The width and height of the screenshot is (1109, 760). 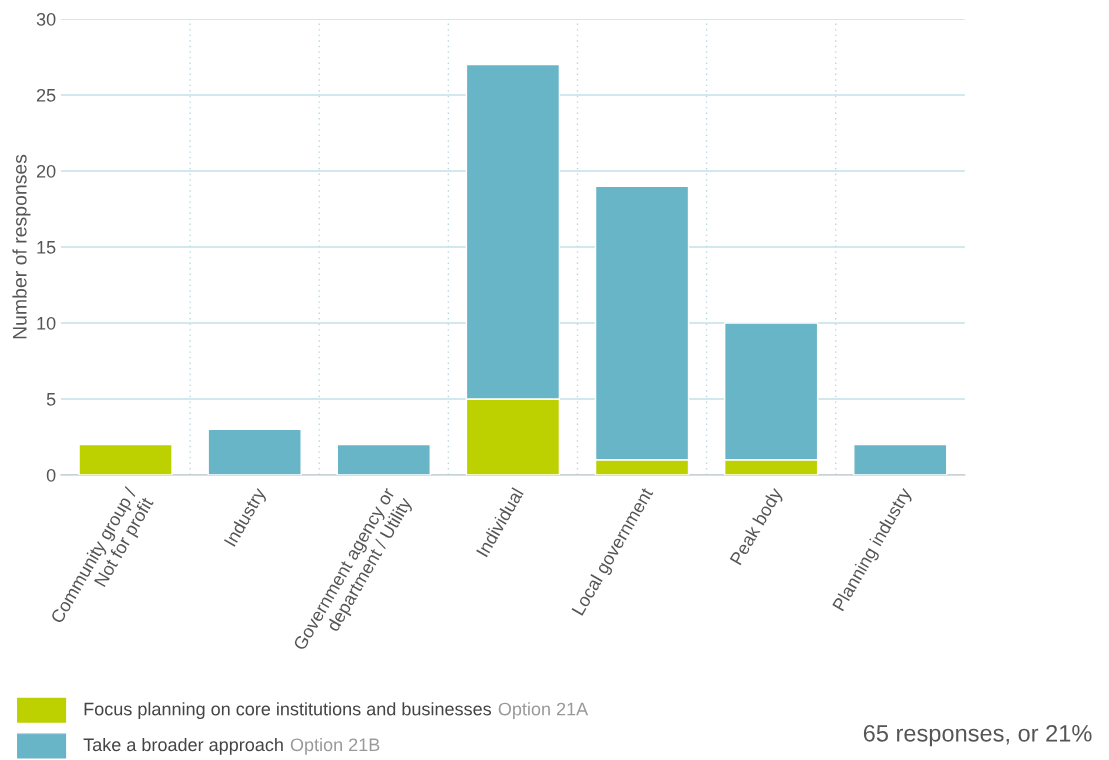 I want to click on y-tick-label: 10, so click(x=46, y=323).